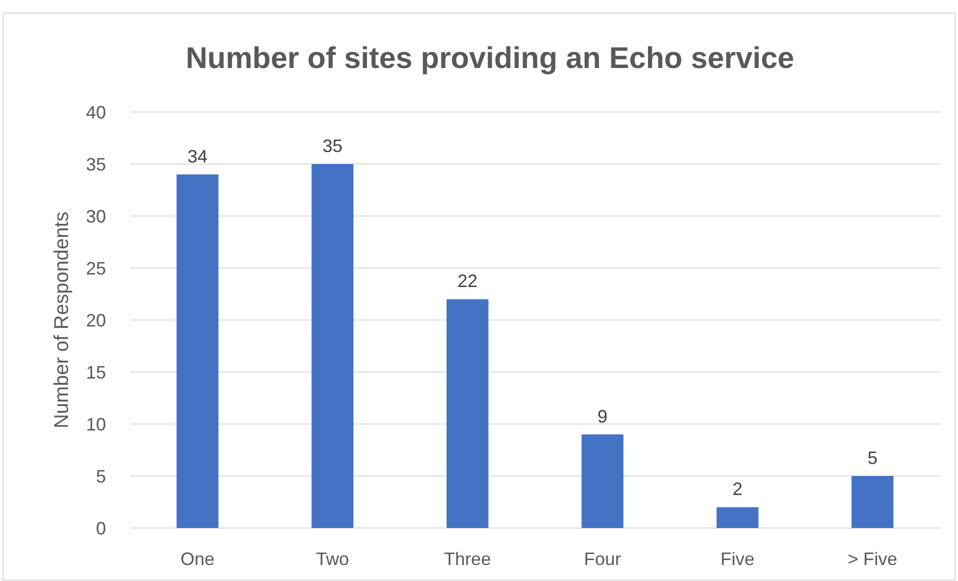  What do you see at coordinates (96, 164) in the screenshot?
I see `y-tick-label: 35` at bounding box center [96, 164].